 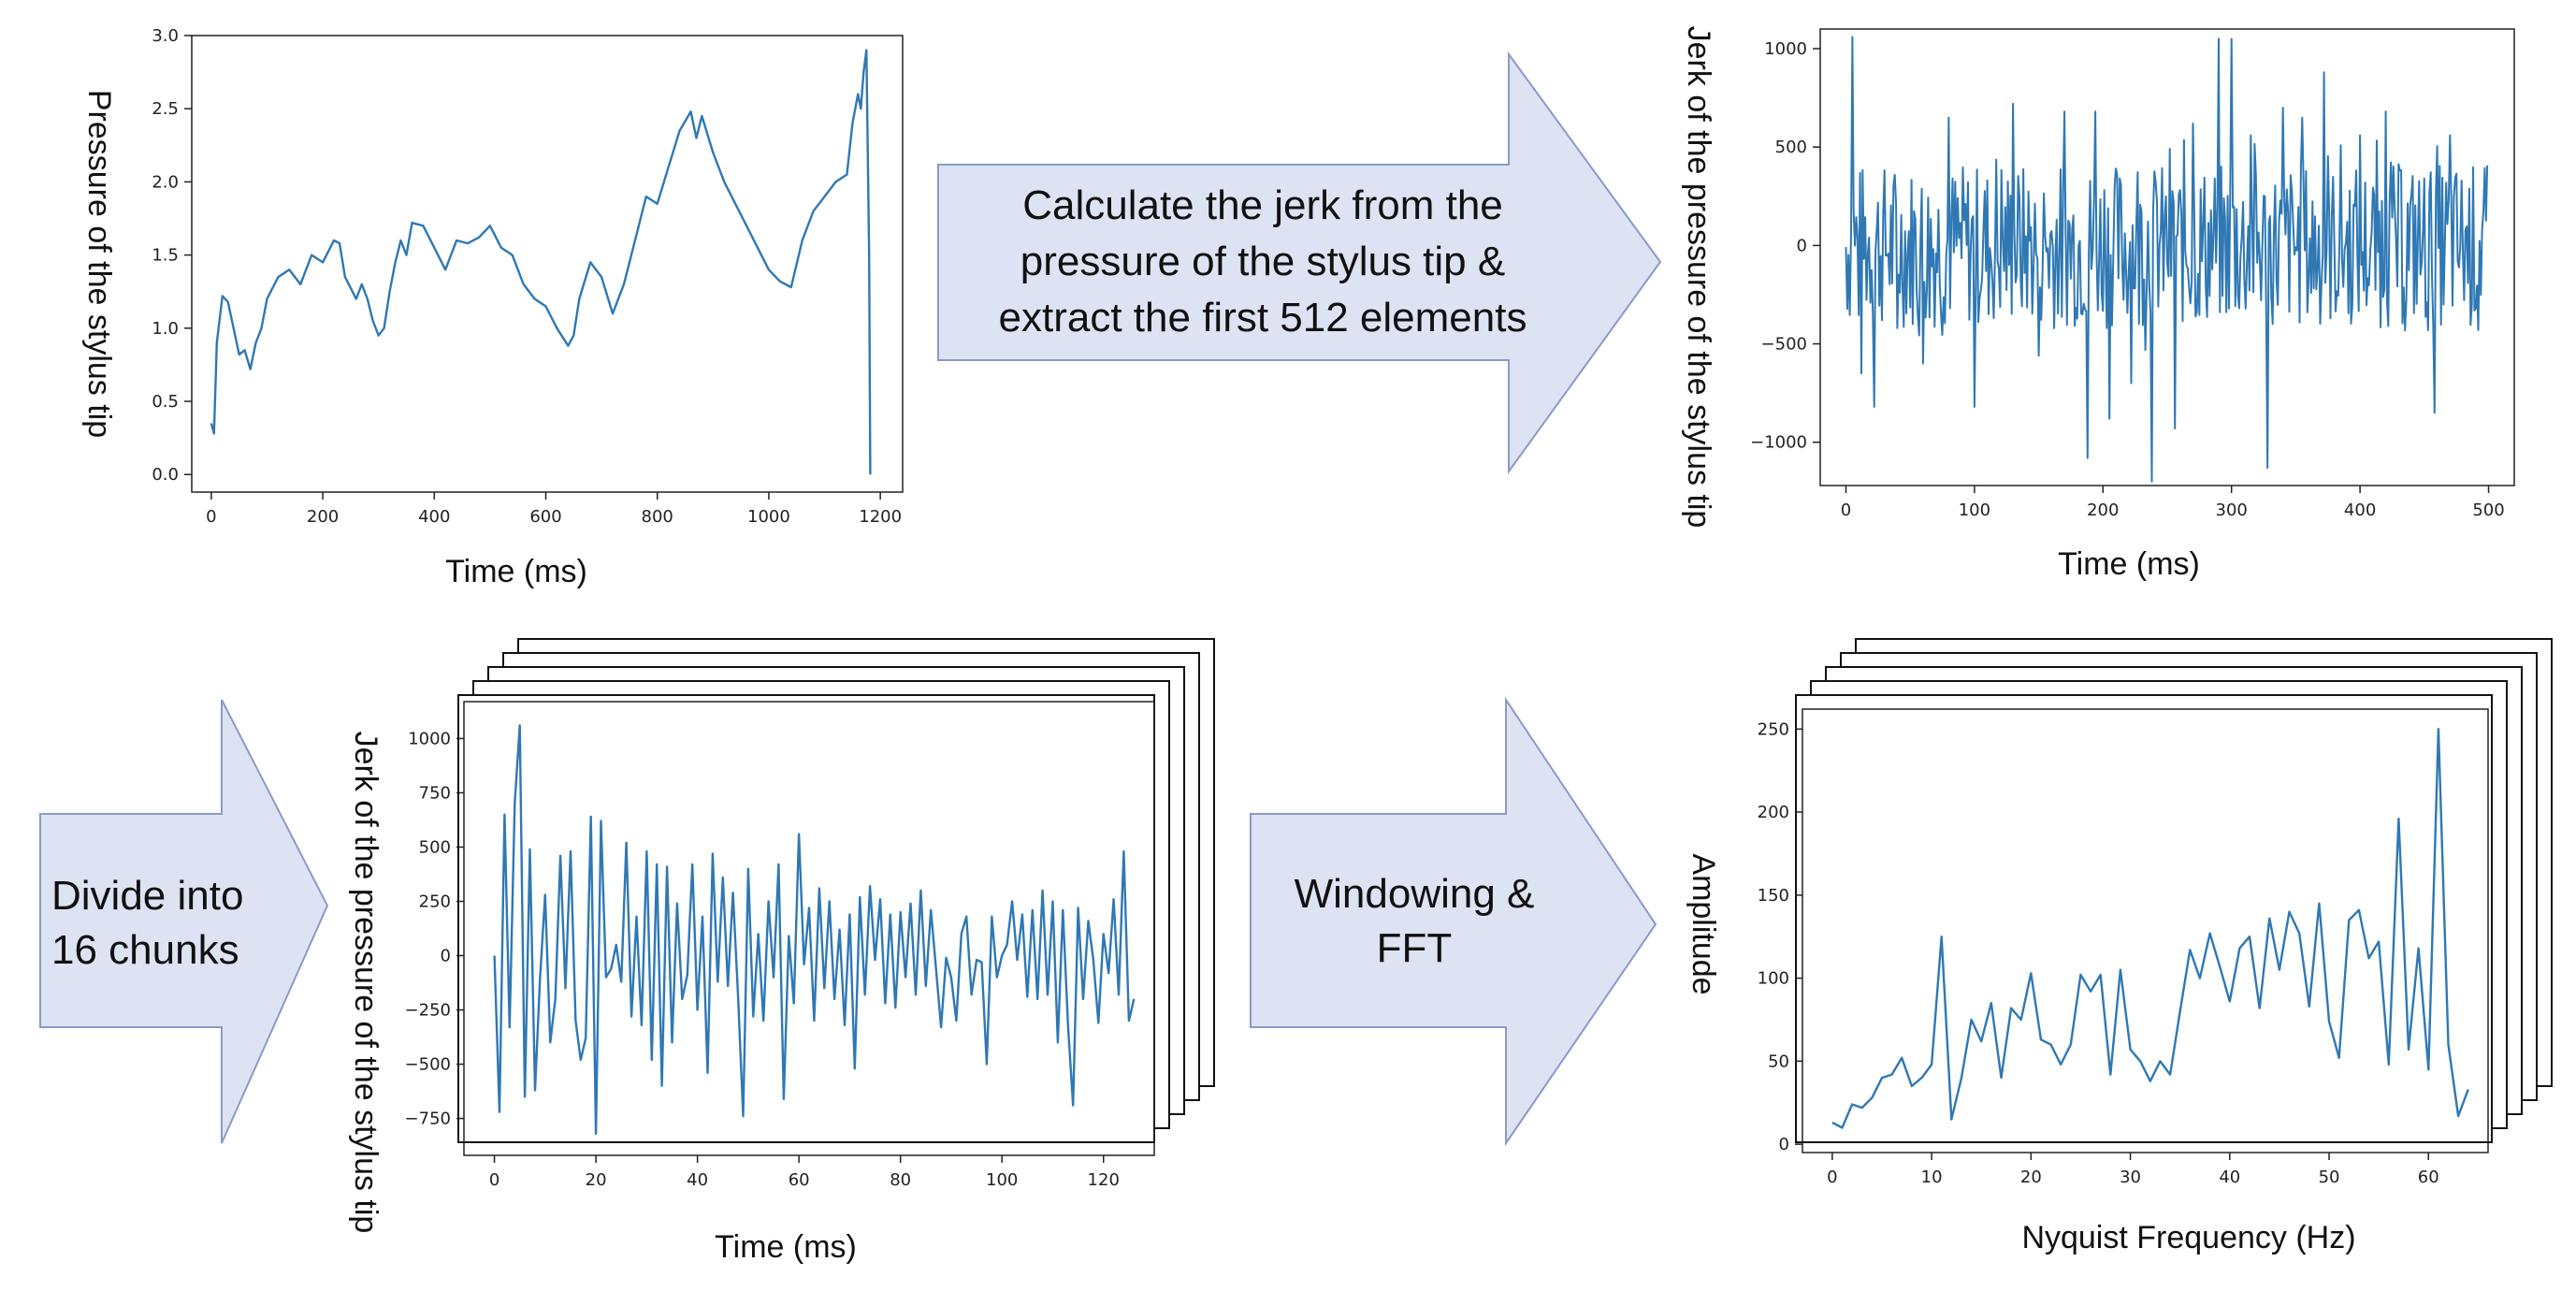 I want to click on arrow-fft-line-2: FFT, so click(x=1415, y=948).